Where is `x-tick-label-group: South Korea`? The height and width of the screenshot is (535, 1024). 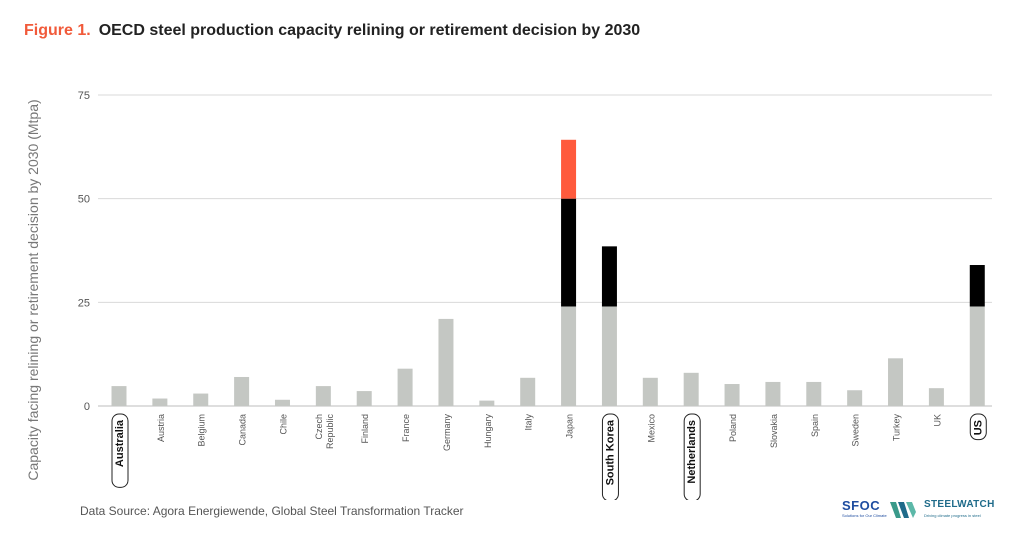 x-tick-label-group: South Korea is located at coordinates (610, 456).